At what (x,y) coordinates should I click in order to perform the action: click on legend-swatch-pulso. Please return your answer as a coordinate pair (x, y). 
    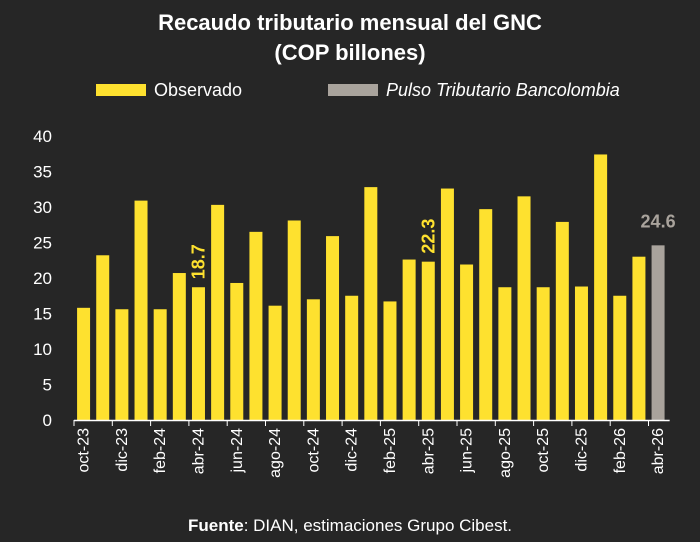
    Looking at the image, I should click on (353, 90).